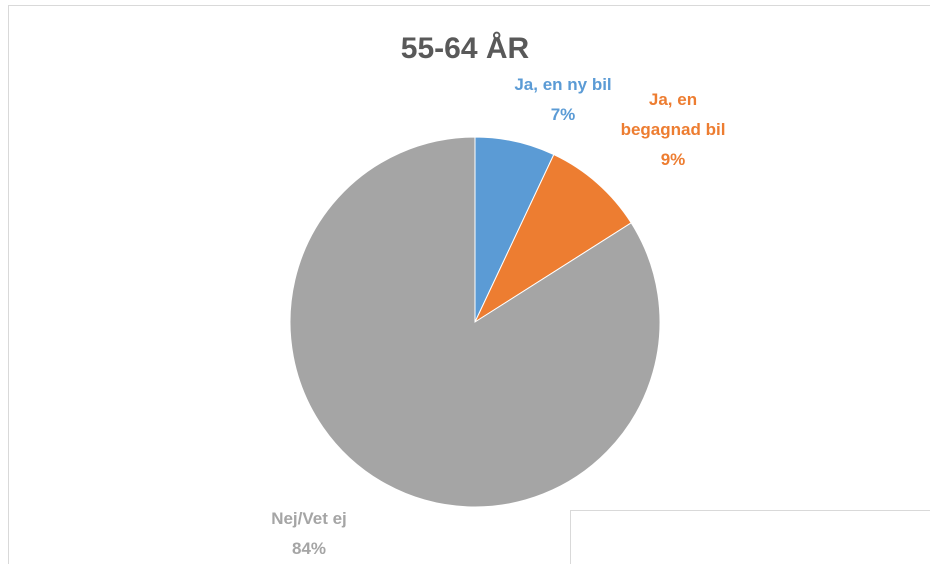 This screenshot has height=564, width=930. Describe the element at coordinates (309, 534) in the screenshot. I see `data-label: Nej/Vet ej 84%` at that location.